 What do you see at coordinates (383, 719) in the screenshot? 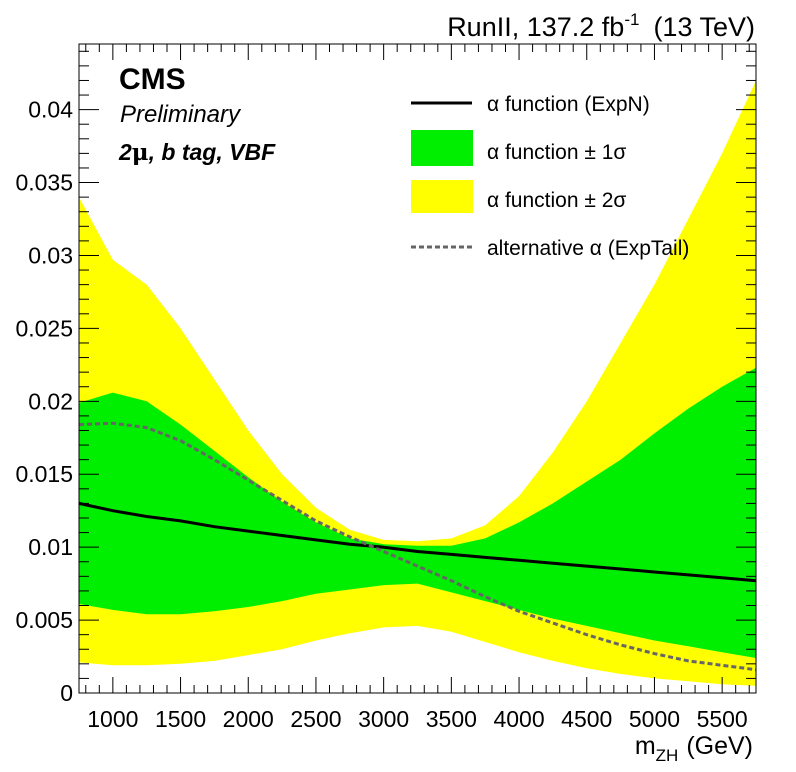
I see `x-tick-label: 3000` at bounding box center [383, 719].